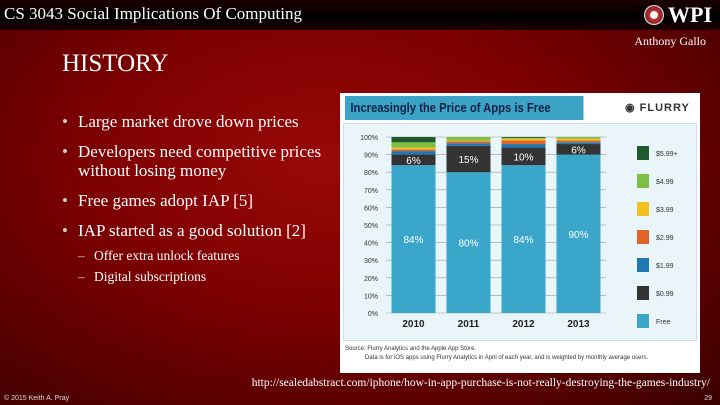 Image resolution: width=720 pixels, height=405 pixels. I want to click on data-label: 15%, so click(468, 160).